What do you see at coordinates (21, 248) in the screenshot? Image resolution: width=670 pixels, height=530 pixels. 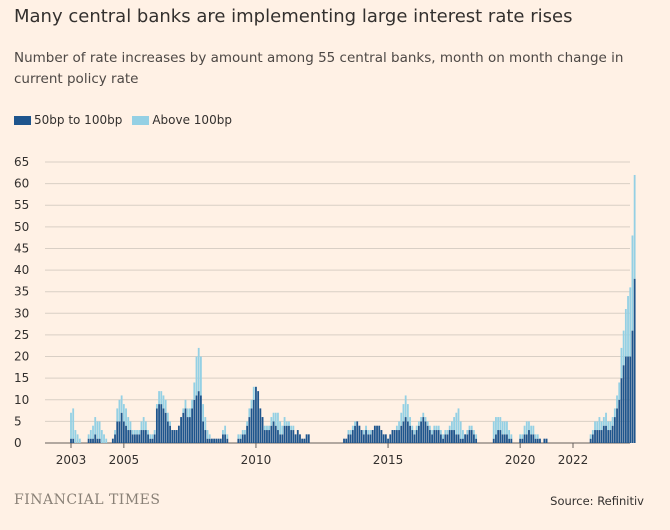 I see `y-tick-label: 45` at bounding box center [21, 248].